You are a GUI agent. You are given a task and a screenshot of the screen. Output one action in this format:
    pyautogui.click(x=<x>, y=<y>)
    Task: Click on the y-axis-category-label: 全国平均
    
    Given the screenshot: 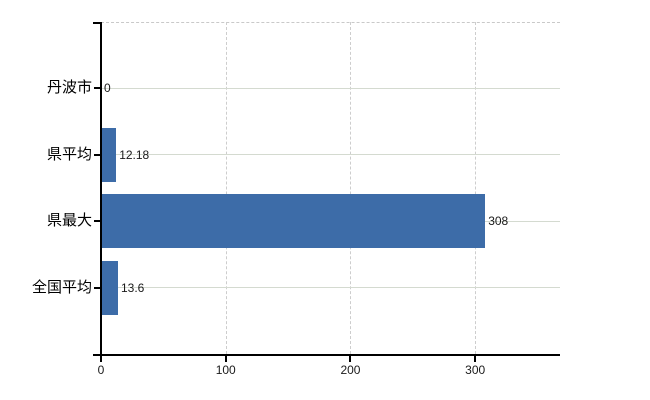 What is the action you would take?
    pyautogui.click(x=61, y=287)
    